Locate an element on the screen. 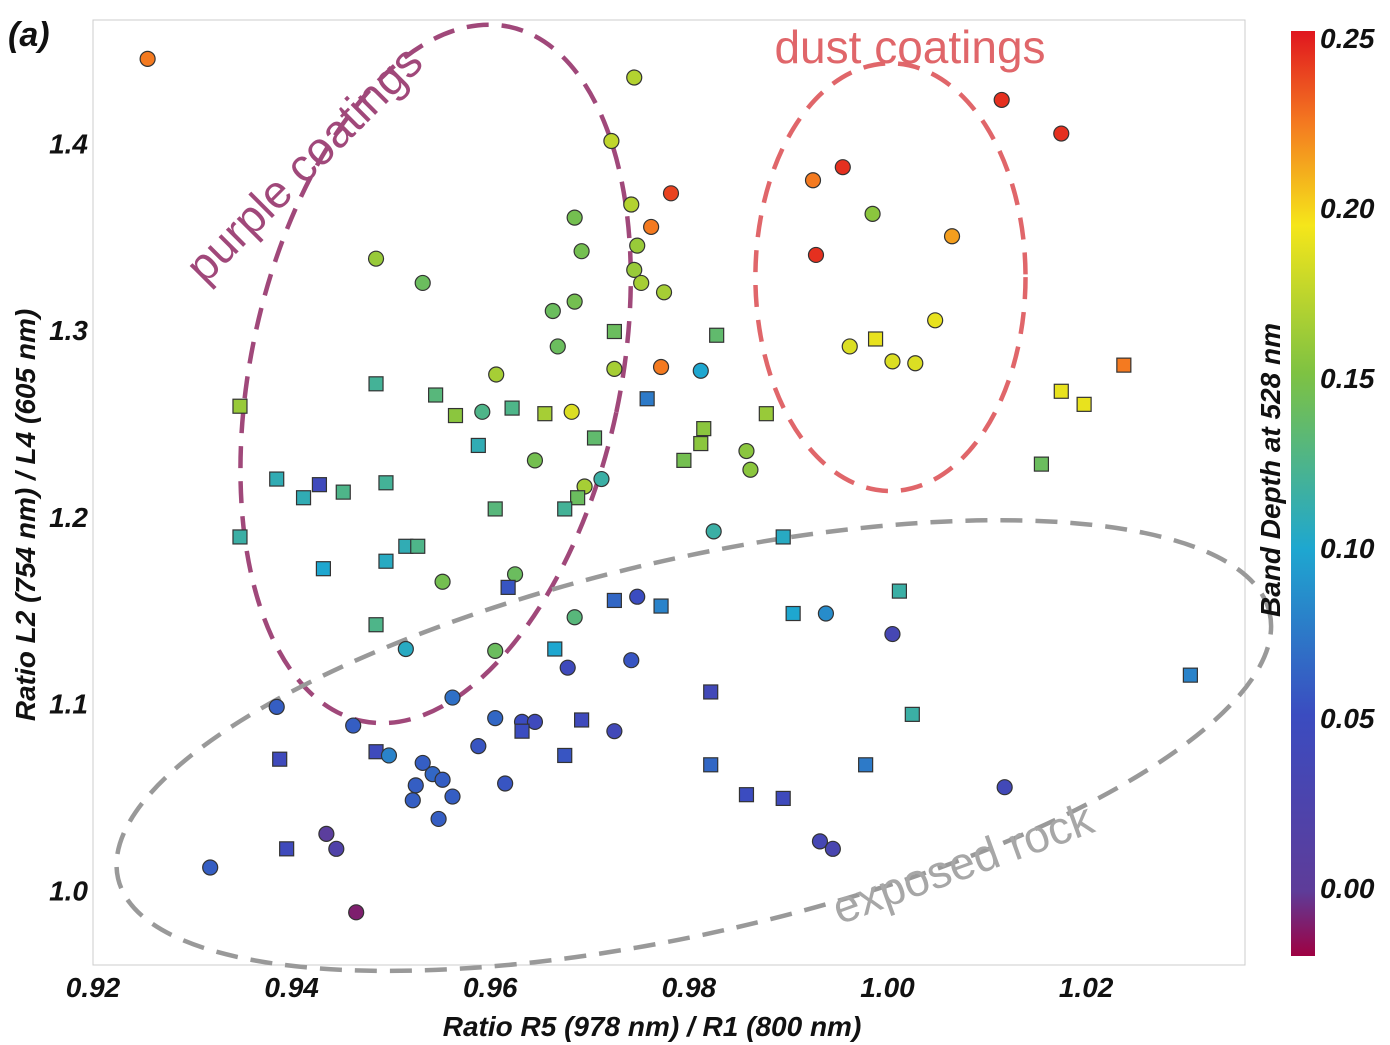 This screenshot has width=1390, height=1045. y-tick-label: 1.4 is located at coordinates (68, 143).